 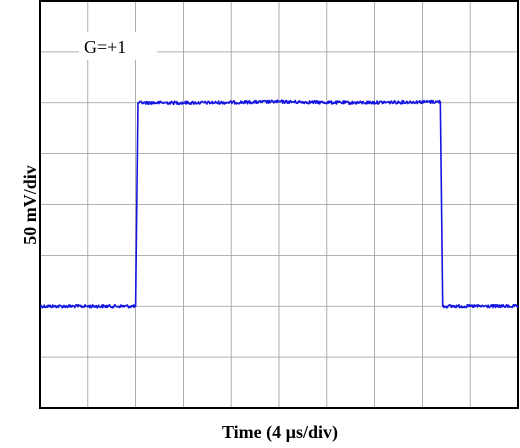 I want to click on annotation-background, so click(x=118, y=46).